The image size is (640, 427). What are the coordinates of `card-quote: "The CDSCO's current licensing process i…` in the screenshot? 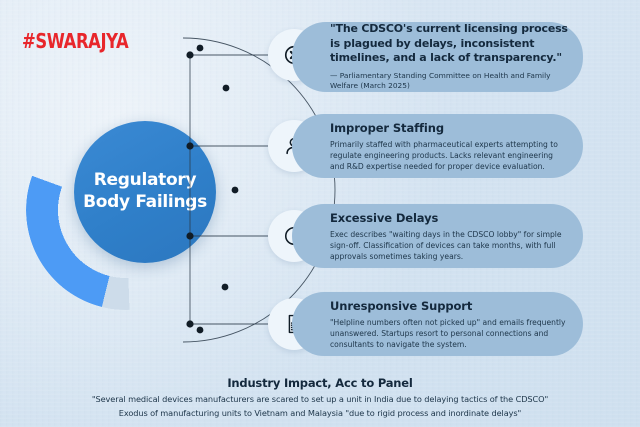 It's located at (437, 57).